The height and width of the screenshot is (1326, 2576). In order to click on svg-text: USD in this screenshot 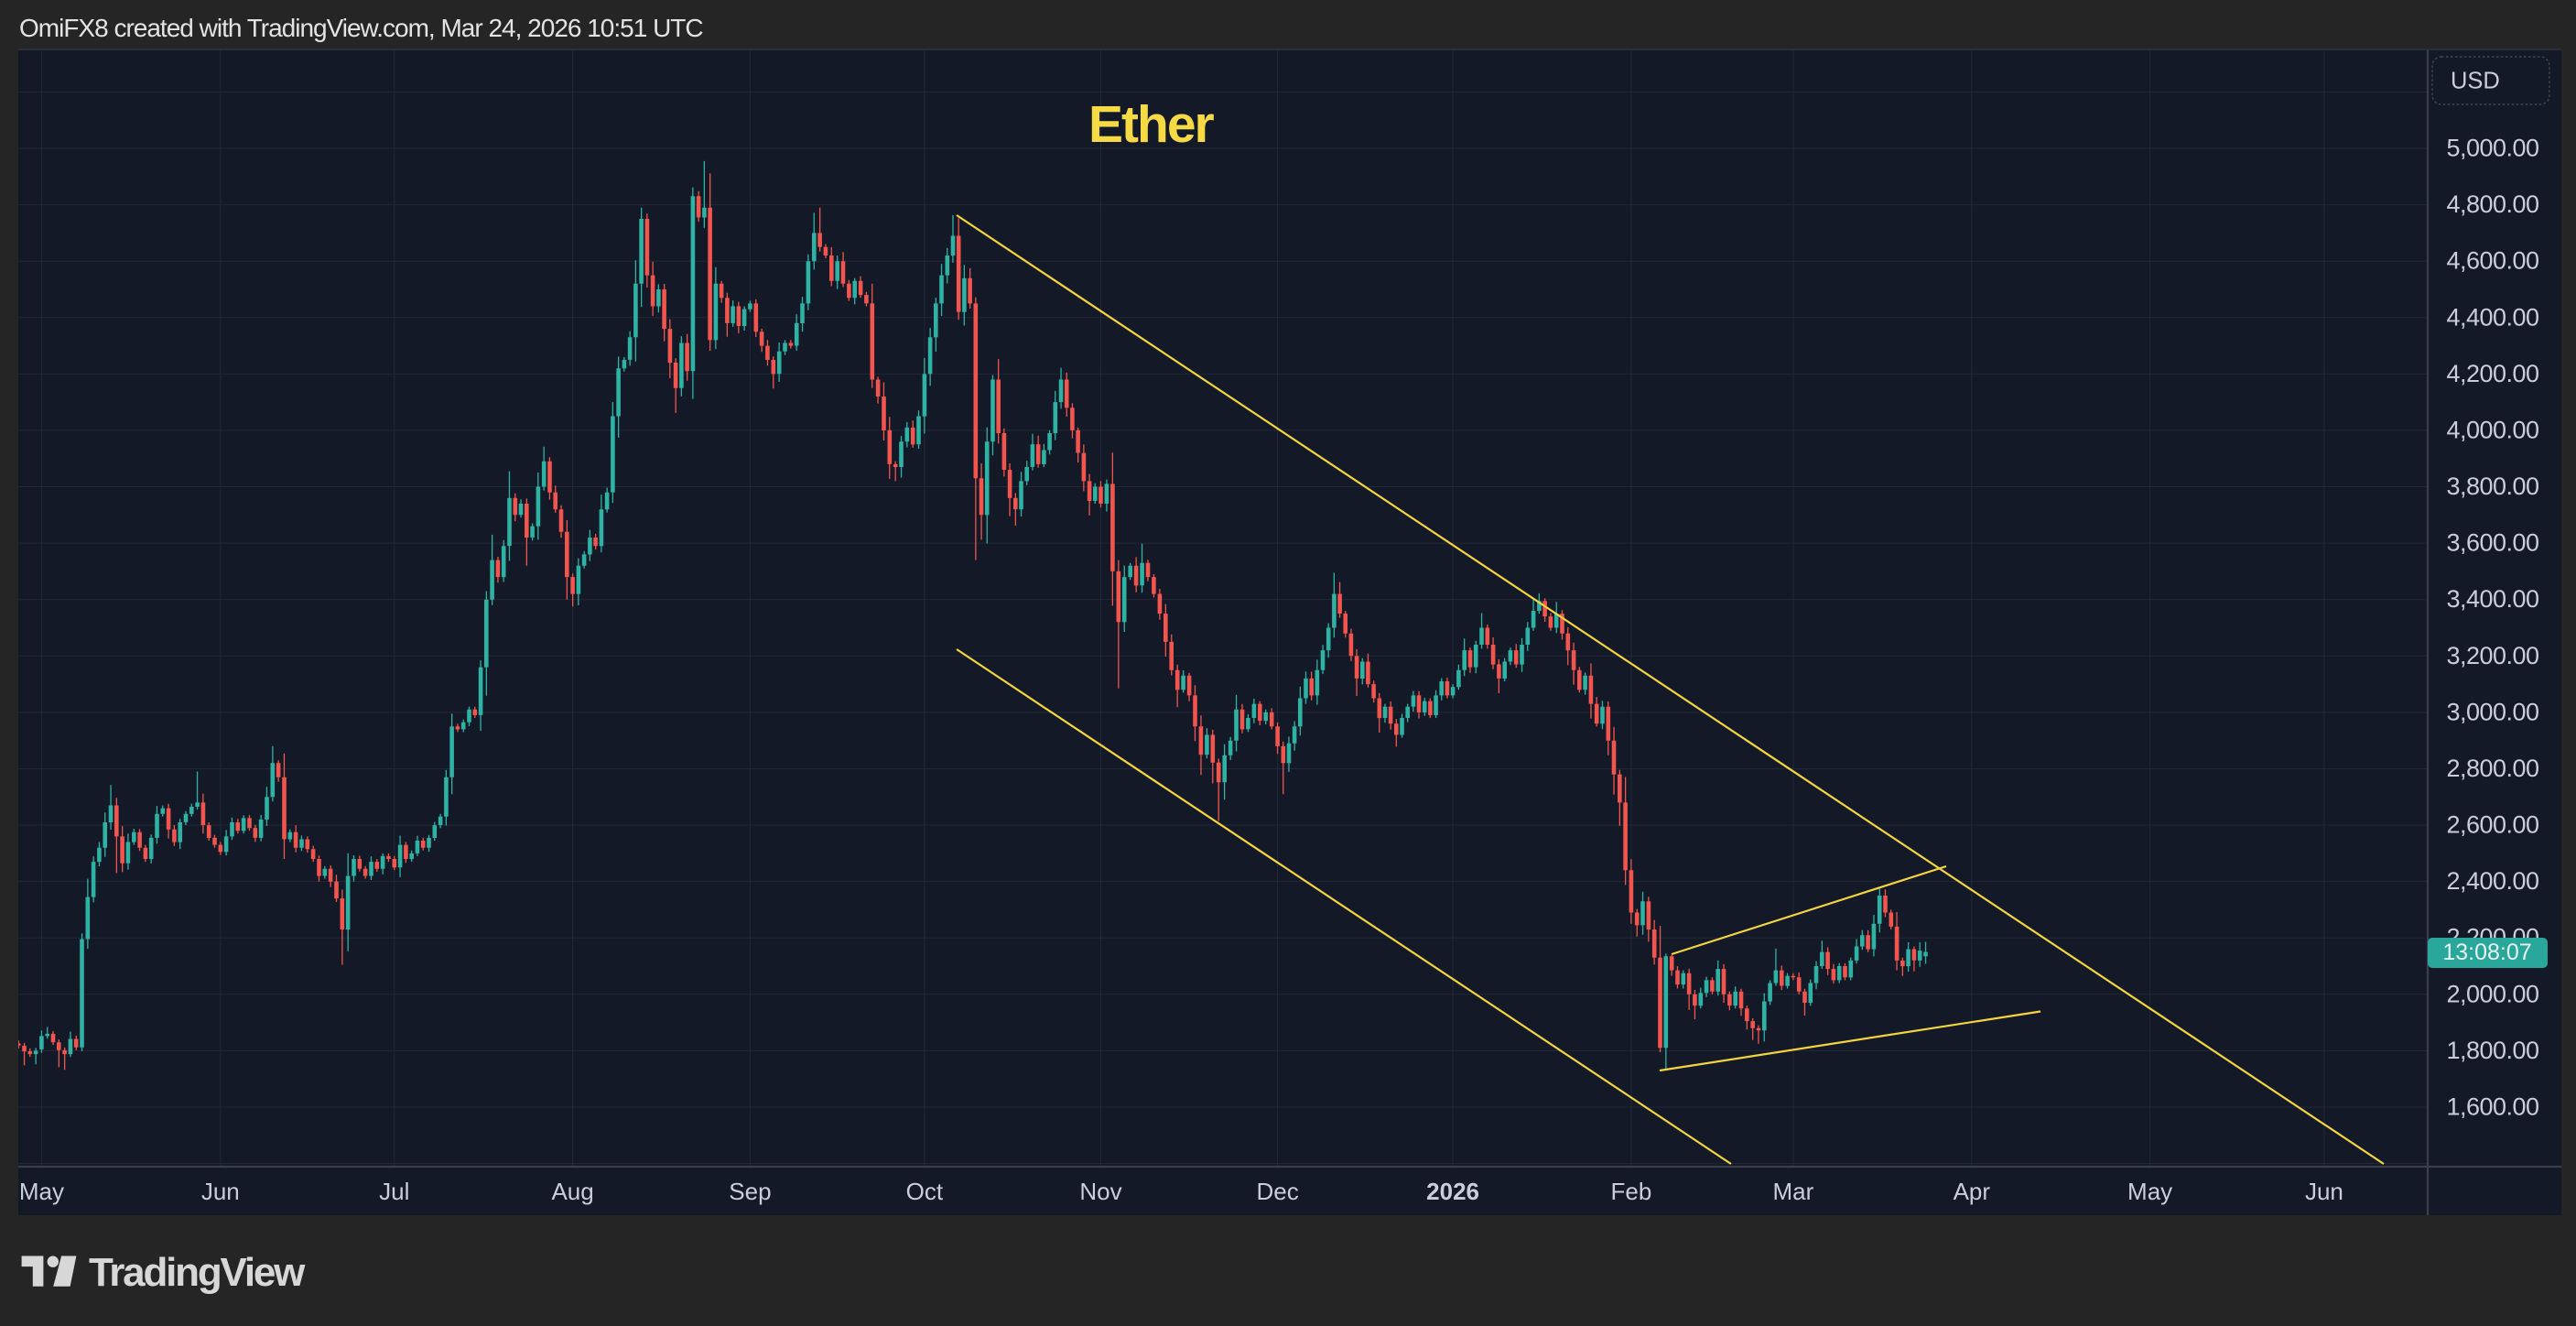, I will do `click(2475, 81)`.